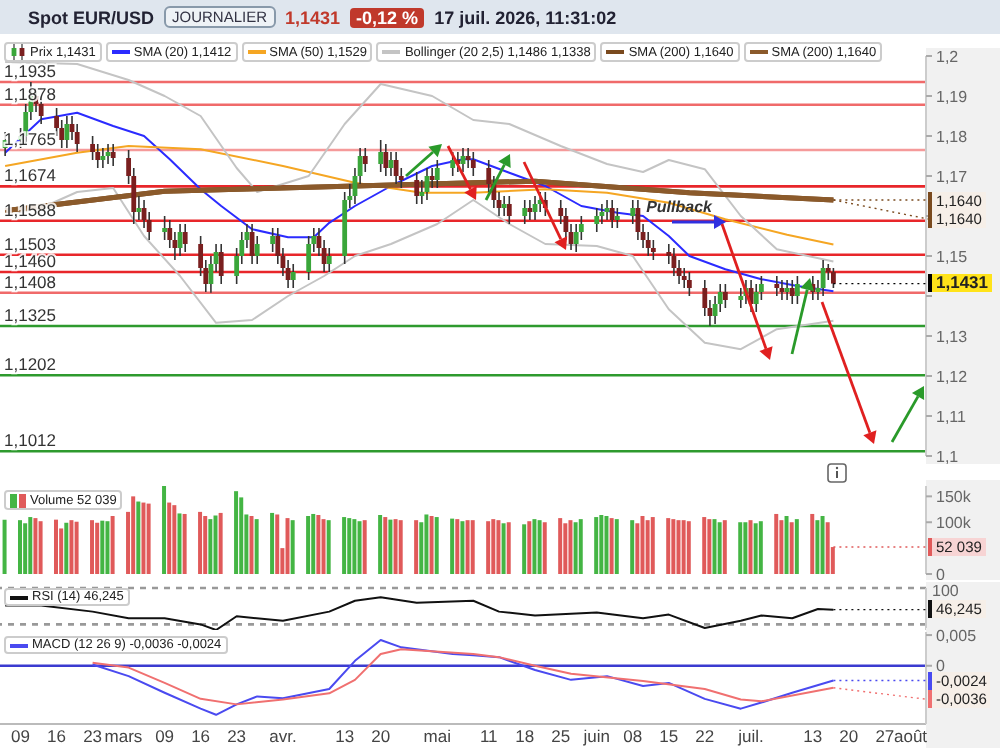 The height and width of the screenshot is (750, 1000). Describe the element at coordinates (525, 17) in the screenshot. I see `chart-subtitle: 17 juil. 2026, 11:31:02` at that location.